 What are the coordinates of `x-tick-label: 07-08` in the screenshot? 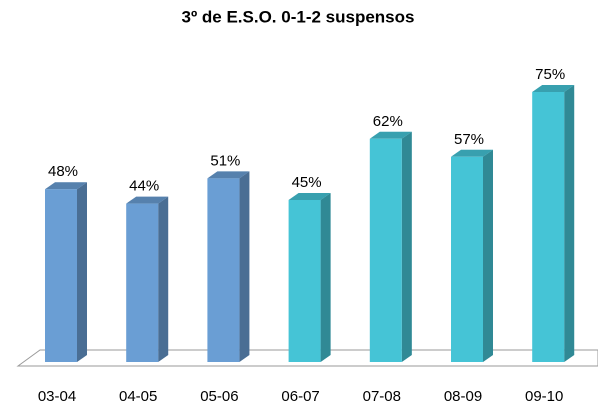 It's located at (382, 396).